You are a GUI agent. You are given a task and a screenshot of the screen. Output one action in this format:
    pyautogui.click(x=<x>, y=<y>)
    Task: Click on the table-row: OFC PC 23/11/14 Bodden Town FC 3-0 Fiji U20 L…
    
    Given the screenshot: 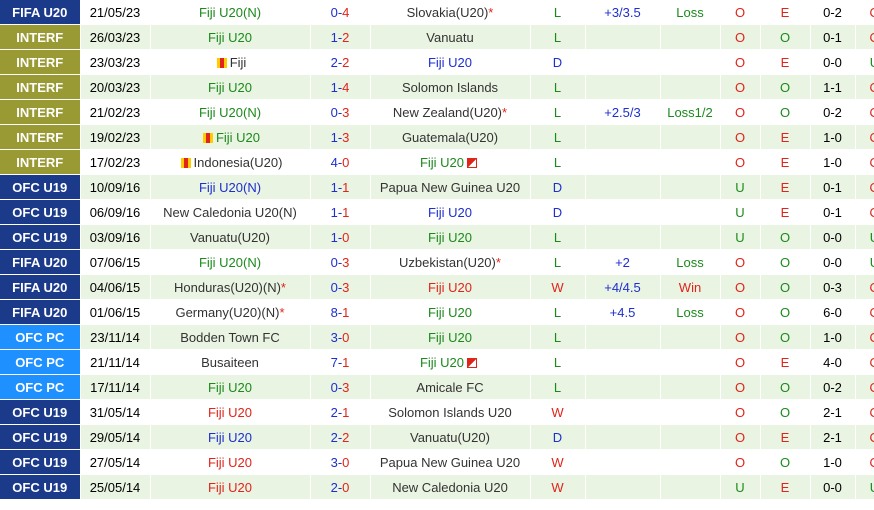 What is the action you would take?
    pyautogui.click(x=437, y=337)
    